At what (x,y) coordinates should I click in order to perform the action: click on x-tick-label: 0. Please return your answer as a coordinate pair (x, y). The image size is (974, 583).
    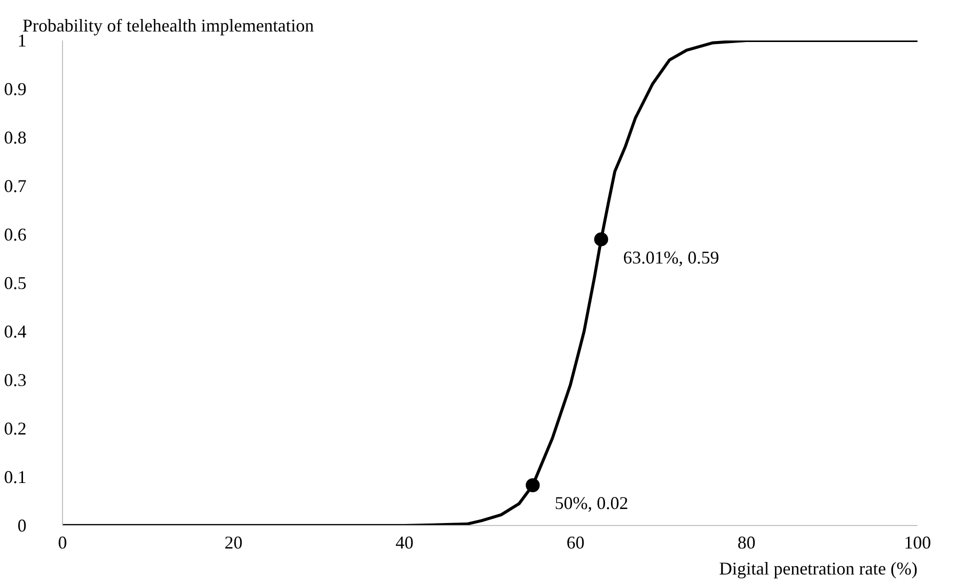
    Looking at the image, I should click on (62, 542).